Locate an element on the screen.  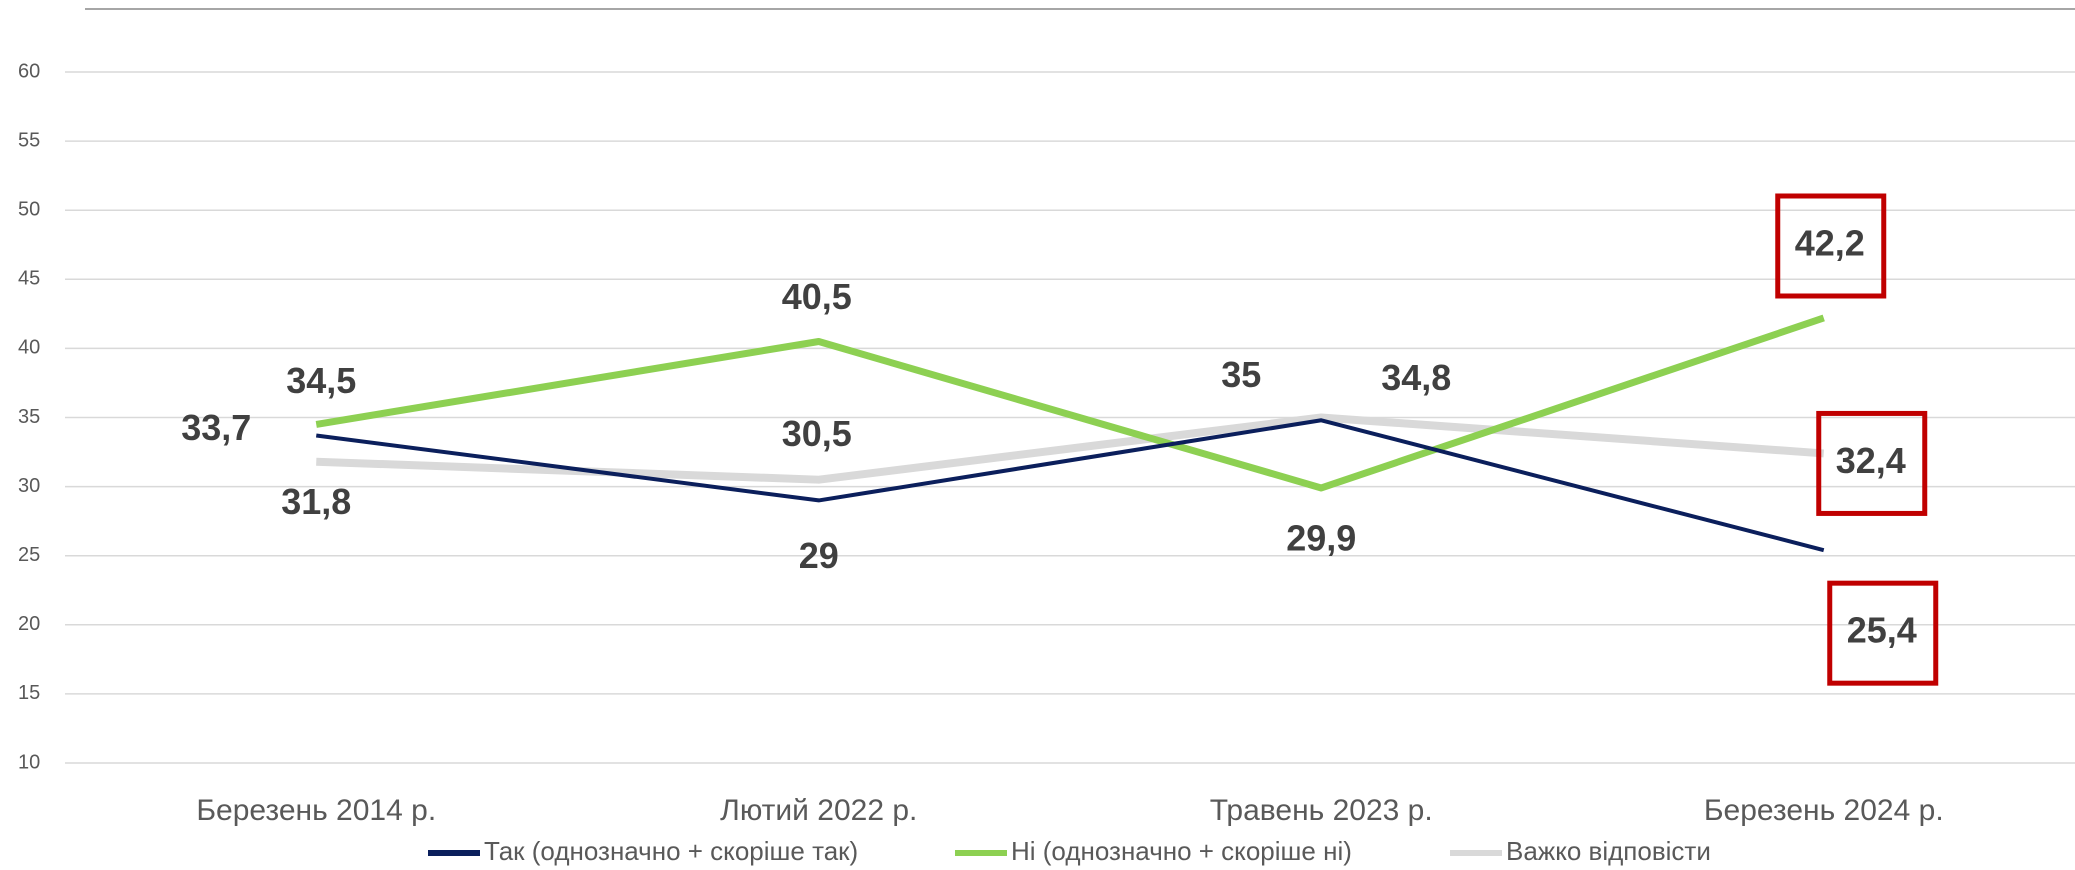
legend-label: Ні (однозначно + скоріше ні) is located at coordinates (1181, 851).